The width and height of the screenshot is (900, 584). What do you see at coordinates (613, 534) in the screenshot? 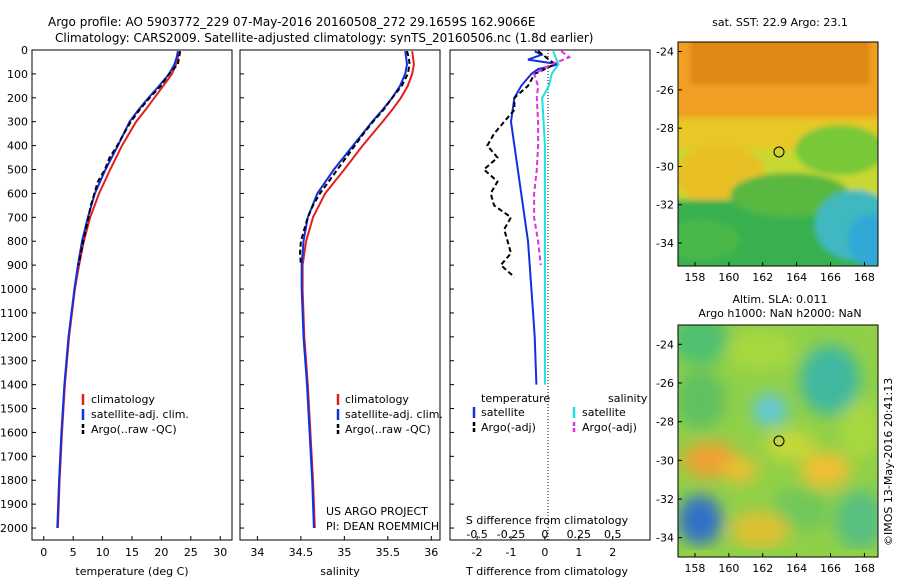
I see `s-tick-label: 0.5` at bounding box center [613, 534].